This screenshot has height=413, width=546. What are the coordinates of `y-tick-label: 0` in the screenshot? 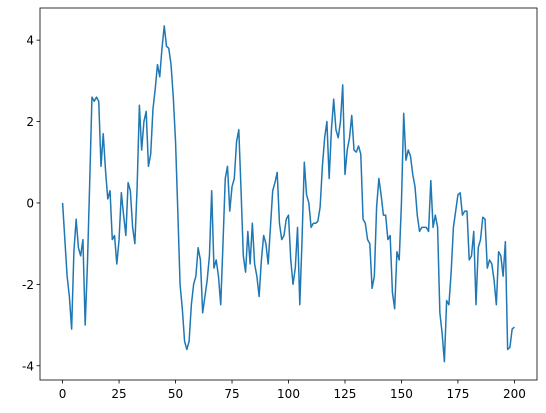 It's located at (30, 203).